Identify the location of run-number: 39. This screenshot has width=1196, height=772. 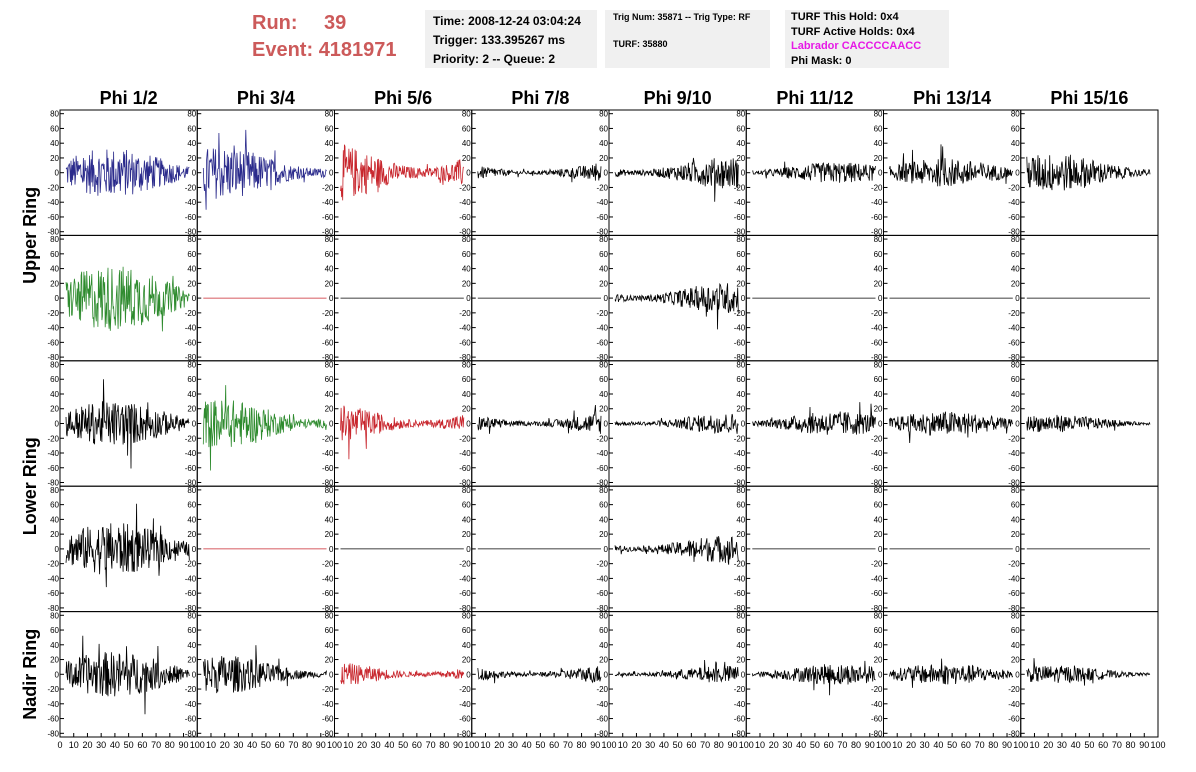
(335, 23).